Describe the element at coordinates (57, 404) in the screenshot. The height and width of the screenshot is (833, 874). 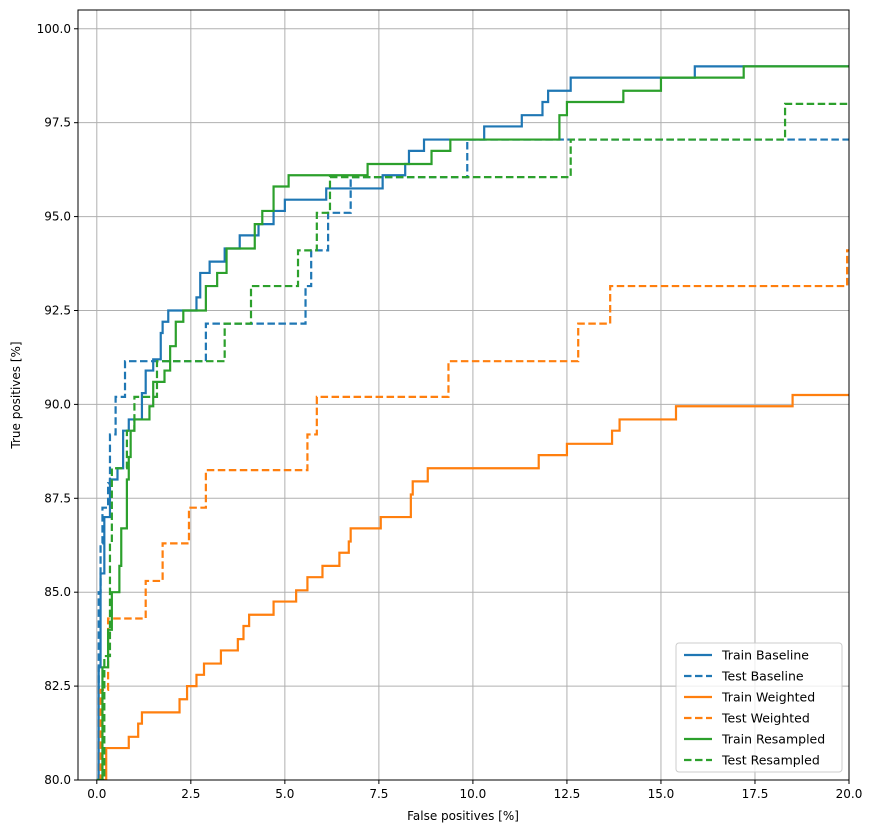
I see `y-tick-label: 90.0` at that location.